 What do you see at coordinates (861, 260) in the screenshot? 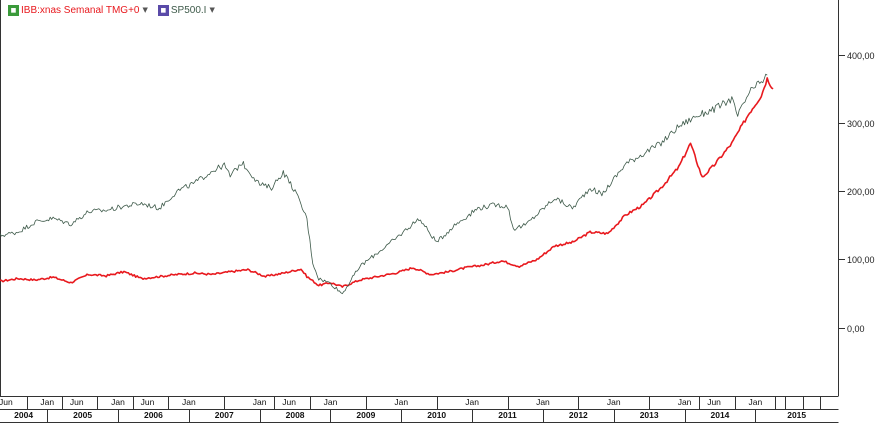
I see `y-tick-label: 100,00` at bounding box center [861, 260].